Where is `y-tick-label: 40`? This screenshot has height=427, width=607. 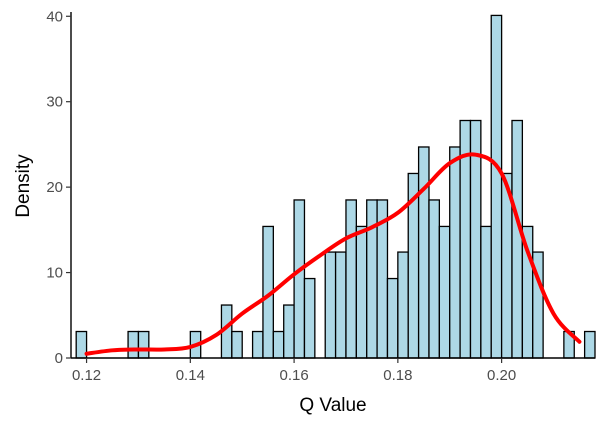 y-tick-label: 40 is located at coordinates (54, 16).